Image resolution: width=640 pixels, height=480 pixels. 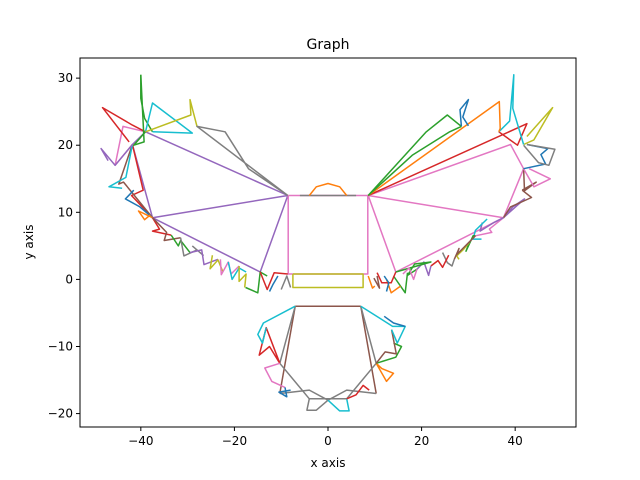 I want to click on x-tick-label: 40, so click(x=515, y=441).